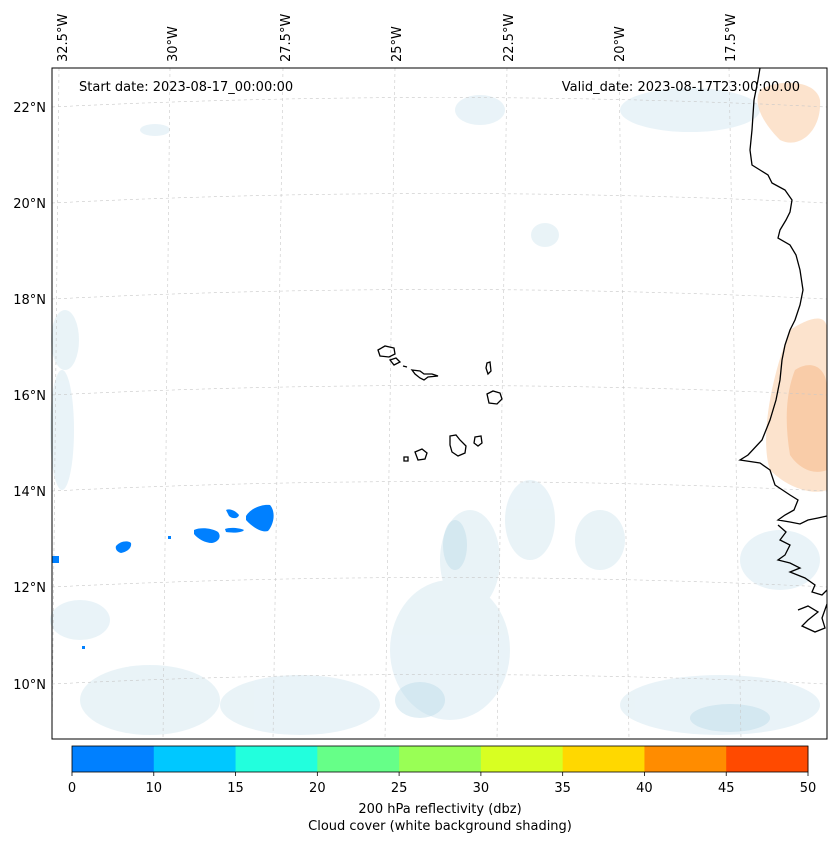 This screenshot has width=837, height=843. What do you see at coordinates (644, 788) in the screenshot?
I see `colorbar-tick-label: 40` at bounding box center [644, 788].